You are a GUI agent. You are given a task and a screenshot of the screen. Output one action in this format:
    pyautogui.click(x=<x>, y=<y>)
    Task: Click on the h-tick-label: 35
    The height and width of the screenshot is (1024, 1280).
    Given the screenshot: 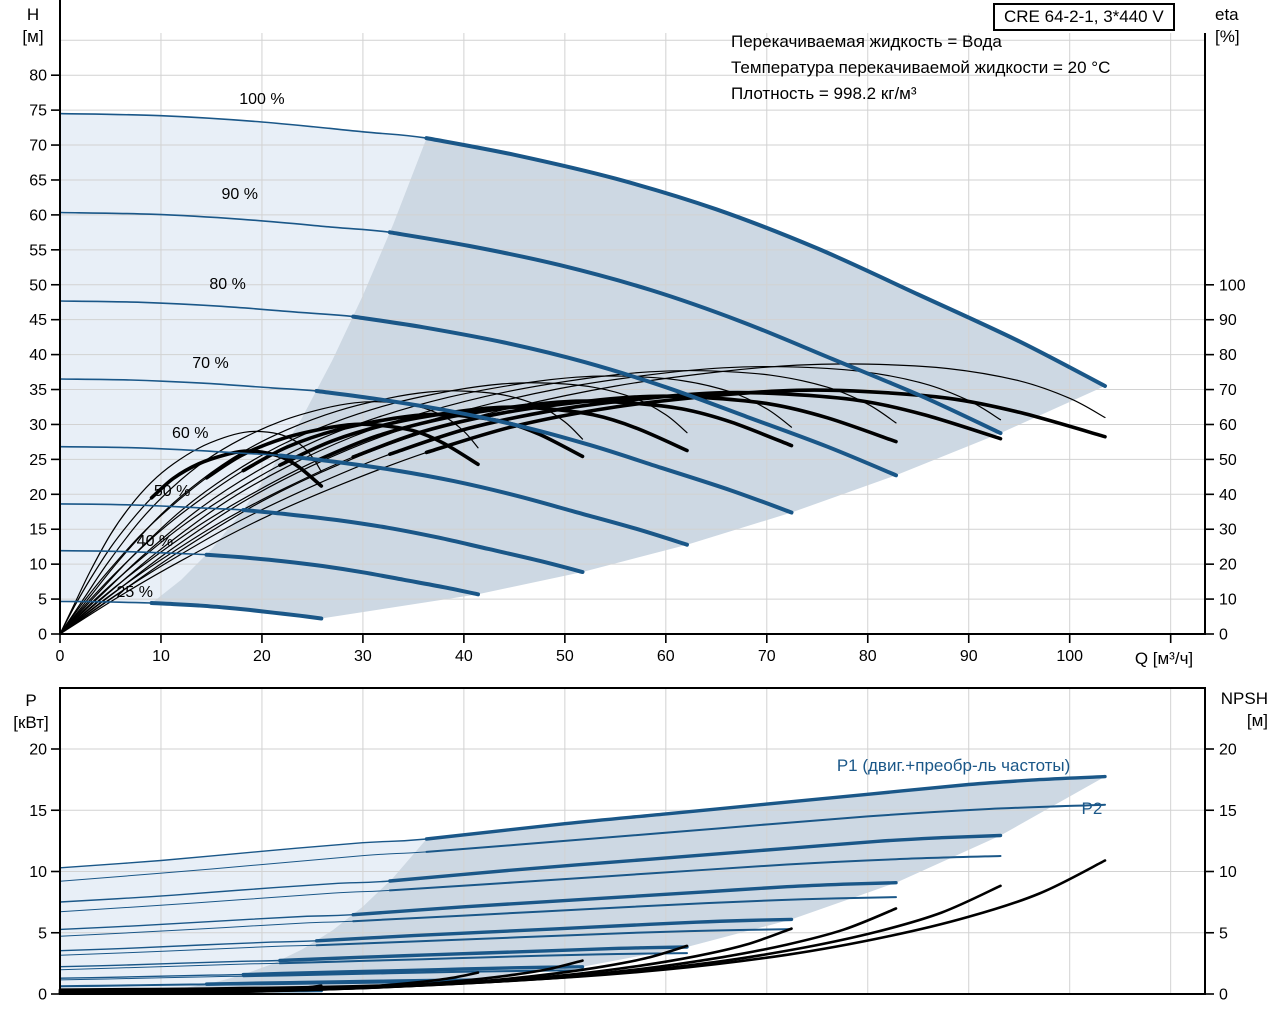 What is the action you would take?
    pyautogui.click(x=38, y=390)
    